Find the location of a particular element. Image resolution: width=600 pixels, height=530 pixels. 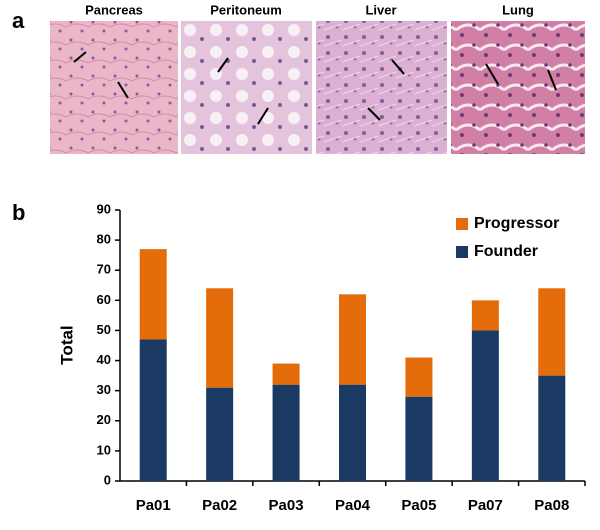

y-axis-label: Total is located at coordinates (66, 344).